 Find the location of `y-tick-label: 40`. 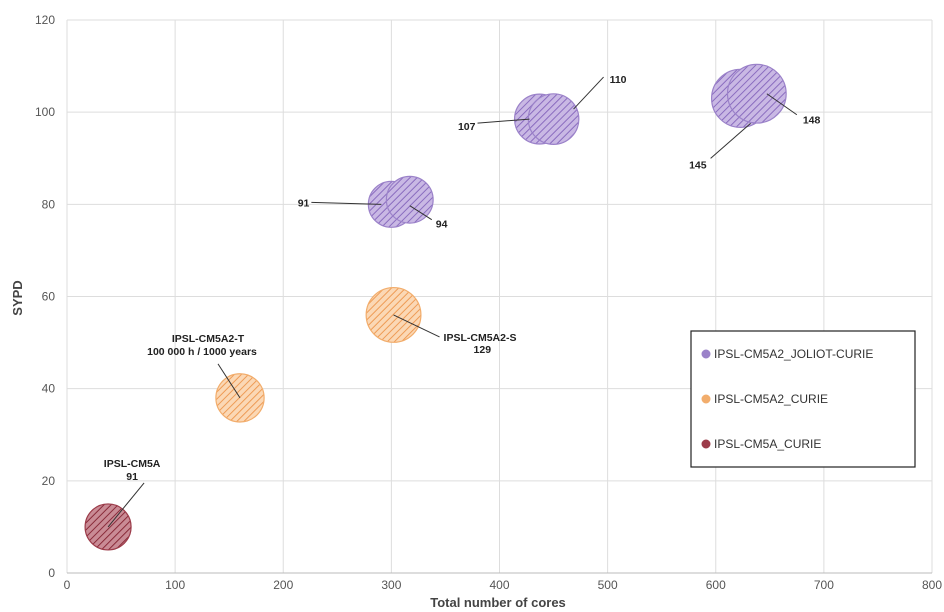

y-tick-label: 40 is located at coordinates (49, 389).